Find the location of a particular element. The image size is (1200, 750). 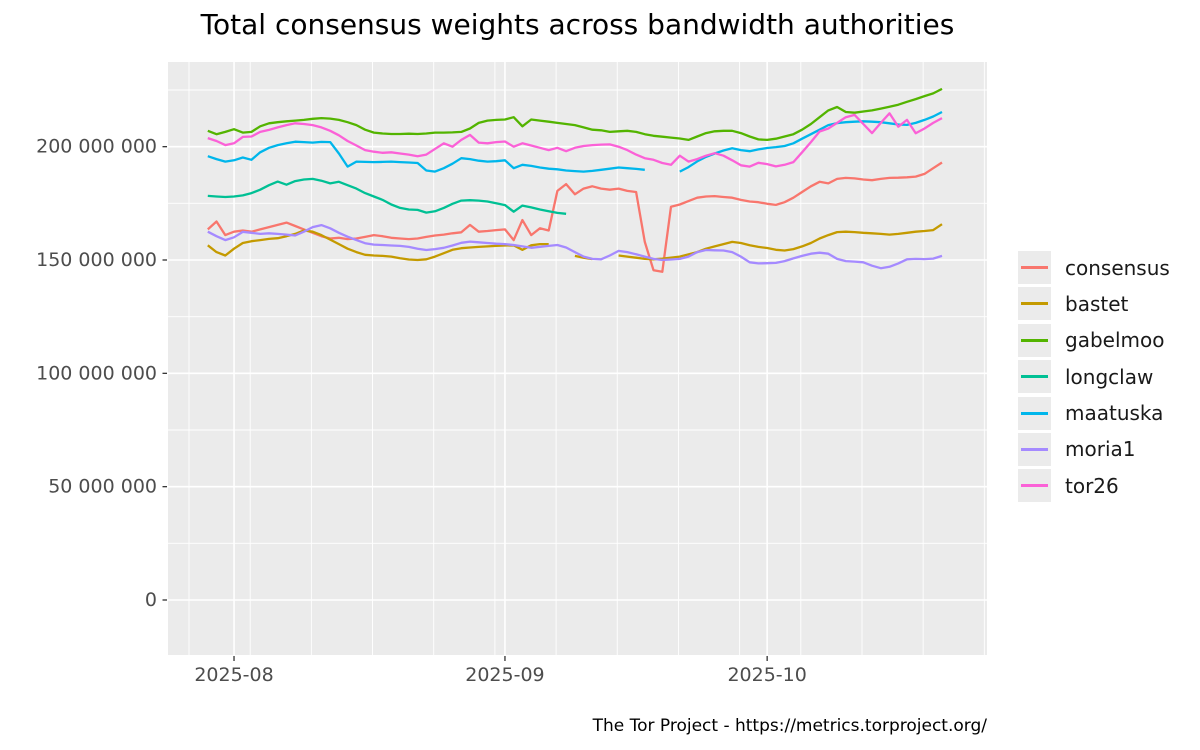

legend-label-moria1: moria1 is located at coordinates (1100, 449).